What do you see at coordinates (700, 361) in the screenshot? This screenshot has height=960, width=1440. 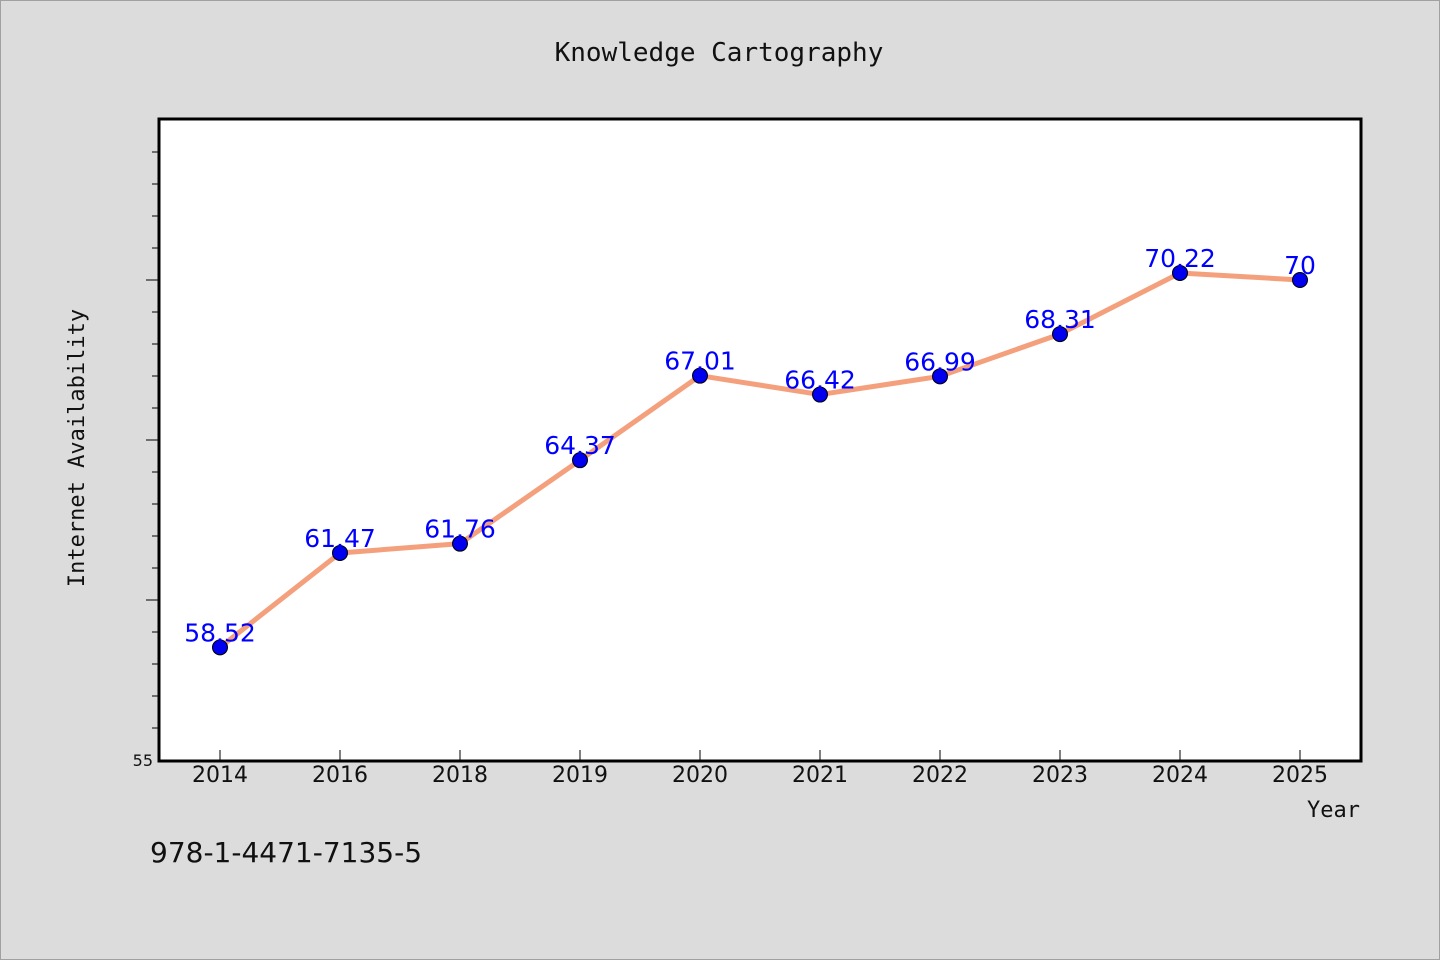 I see `data-label: 67.01` at bounding box center [700, 361].